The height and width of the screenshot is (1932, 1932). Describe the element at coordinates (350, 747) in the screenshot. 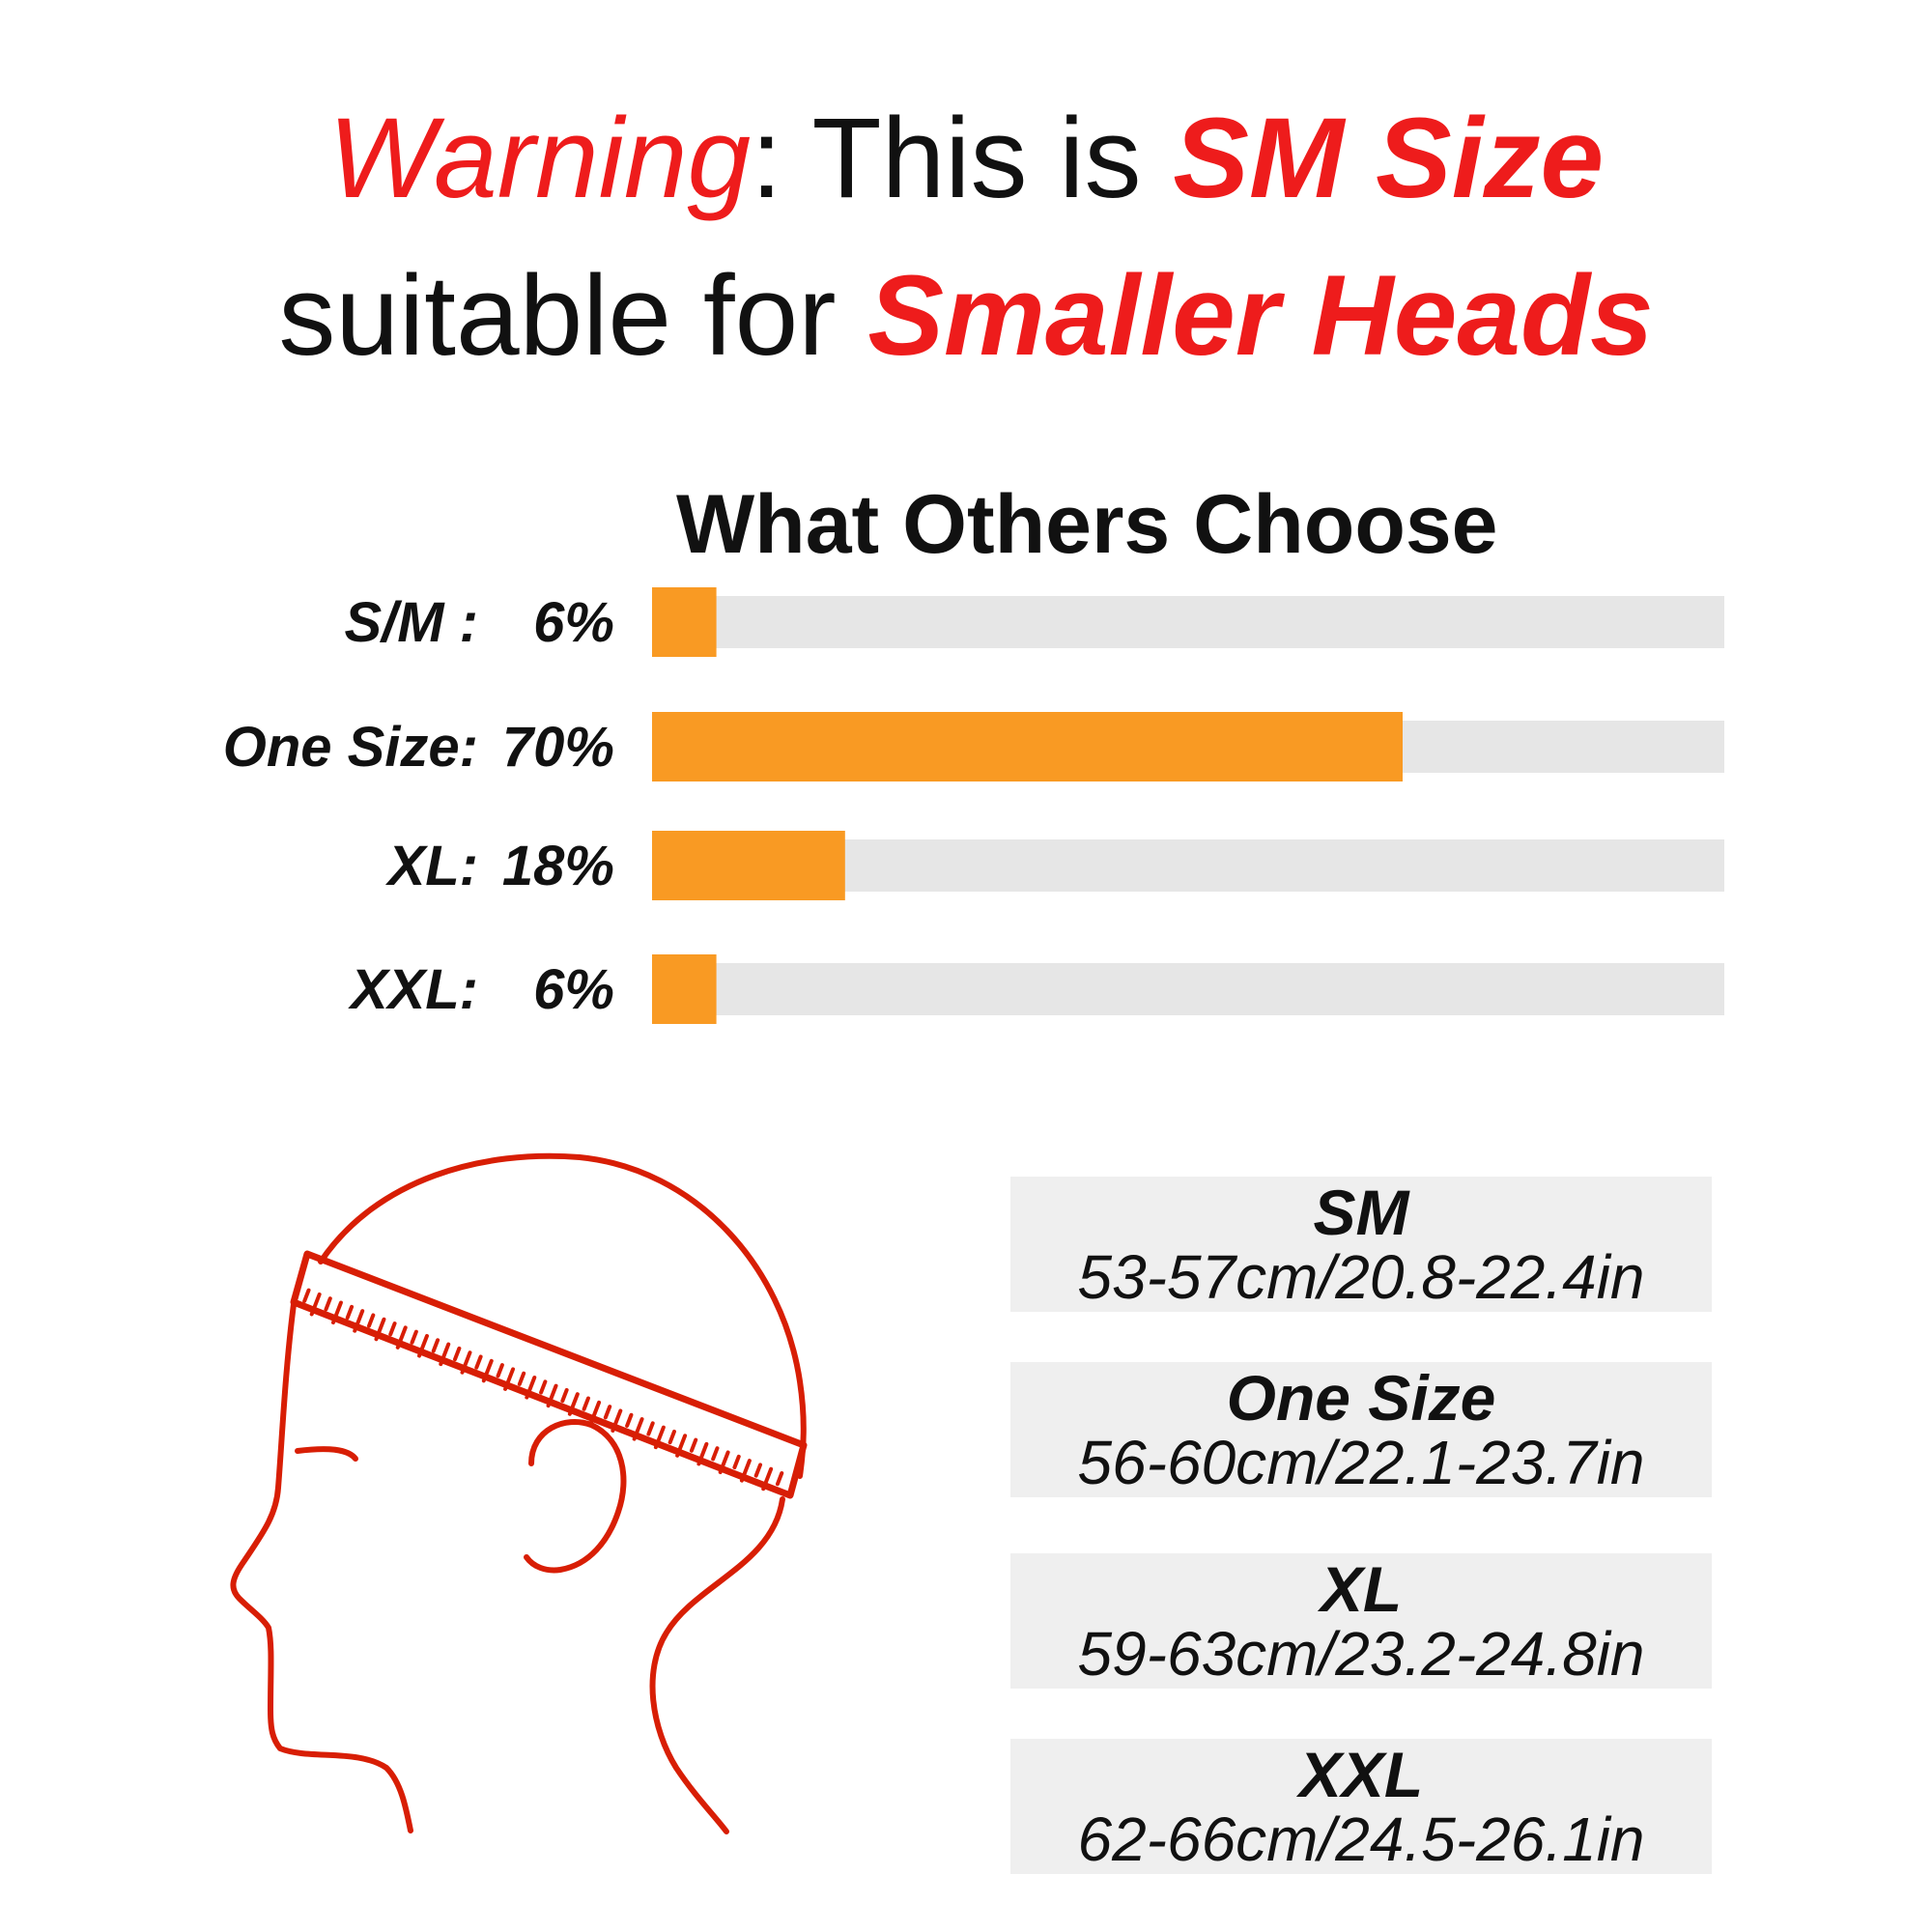

I see `category-label: One Size:` at that location.